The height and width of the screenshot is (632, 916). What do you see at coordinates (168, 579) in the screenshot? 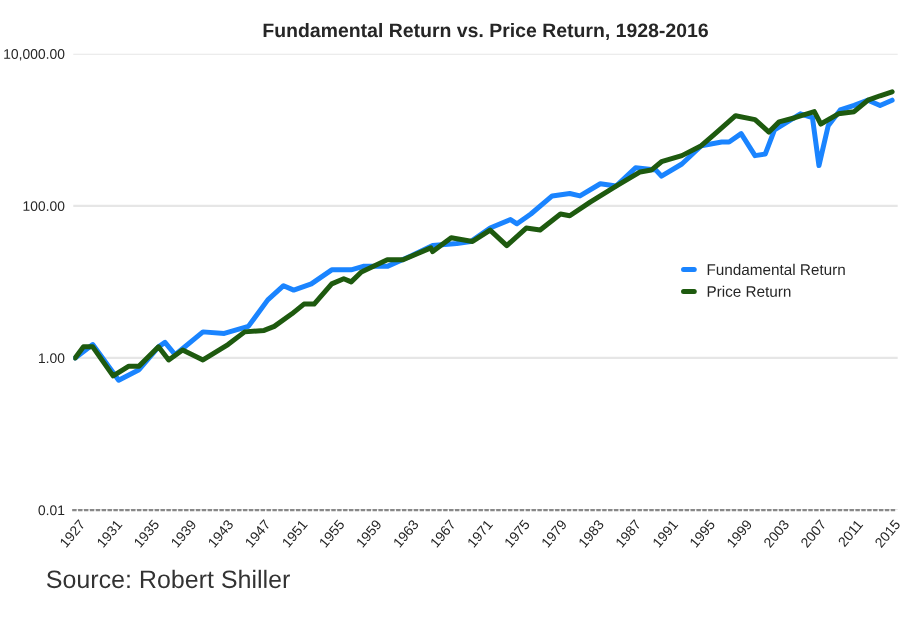
I see `source-note: Source: Robert Shiller` at bounding box center [168, 579].